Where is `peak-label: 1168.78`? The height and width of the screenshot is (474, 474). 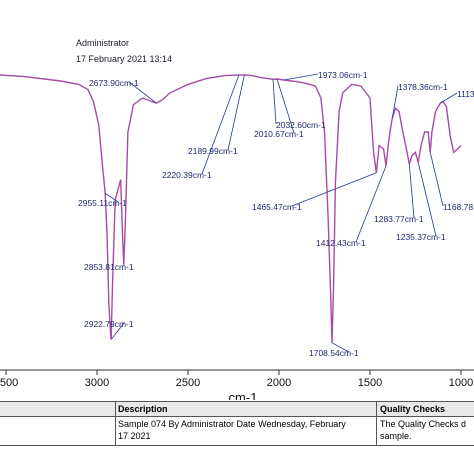
peak-label: 1168.78 is located at coordinates (458, 207).